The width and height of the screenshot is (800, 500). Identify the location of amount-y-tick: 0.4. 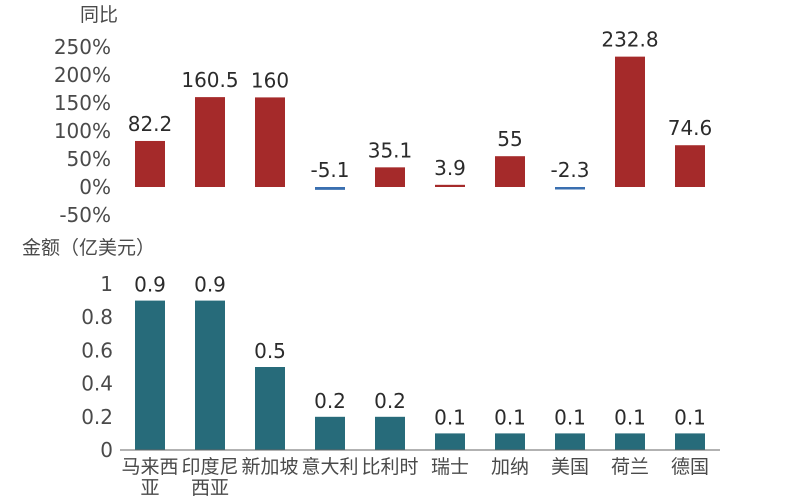
(97, 384).